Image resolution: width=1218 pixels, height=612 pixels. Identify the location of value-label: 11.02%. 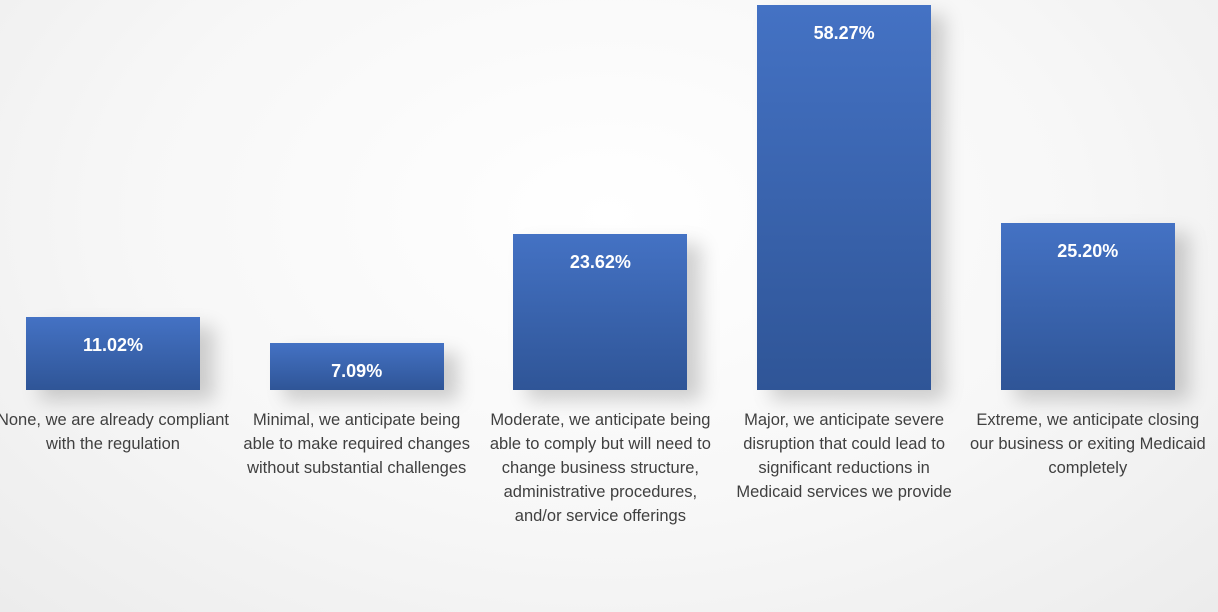
(113, 345).